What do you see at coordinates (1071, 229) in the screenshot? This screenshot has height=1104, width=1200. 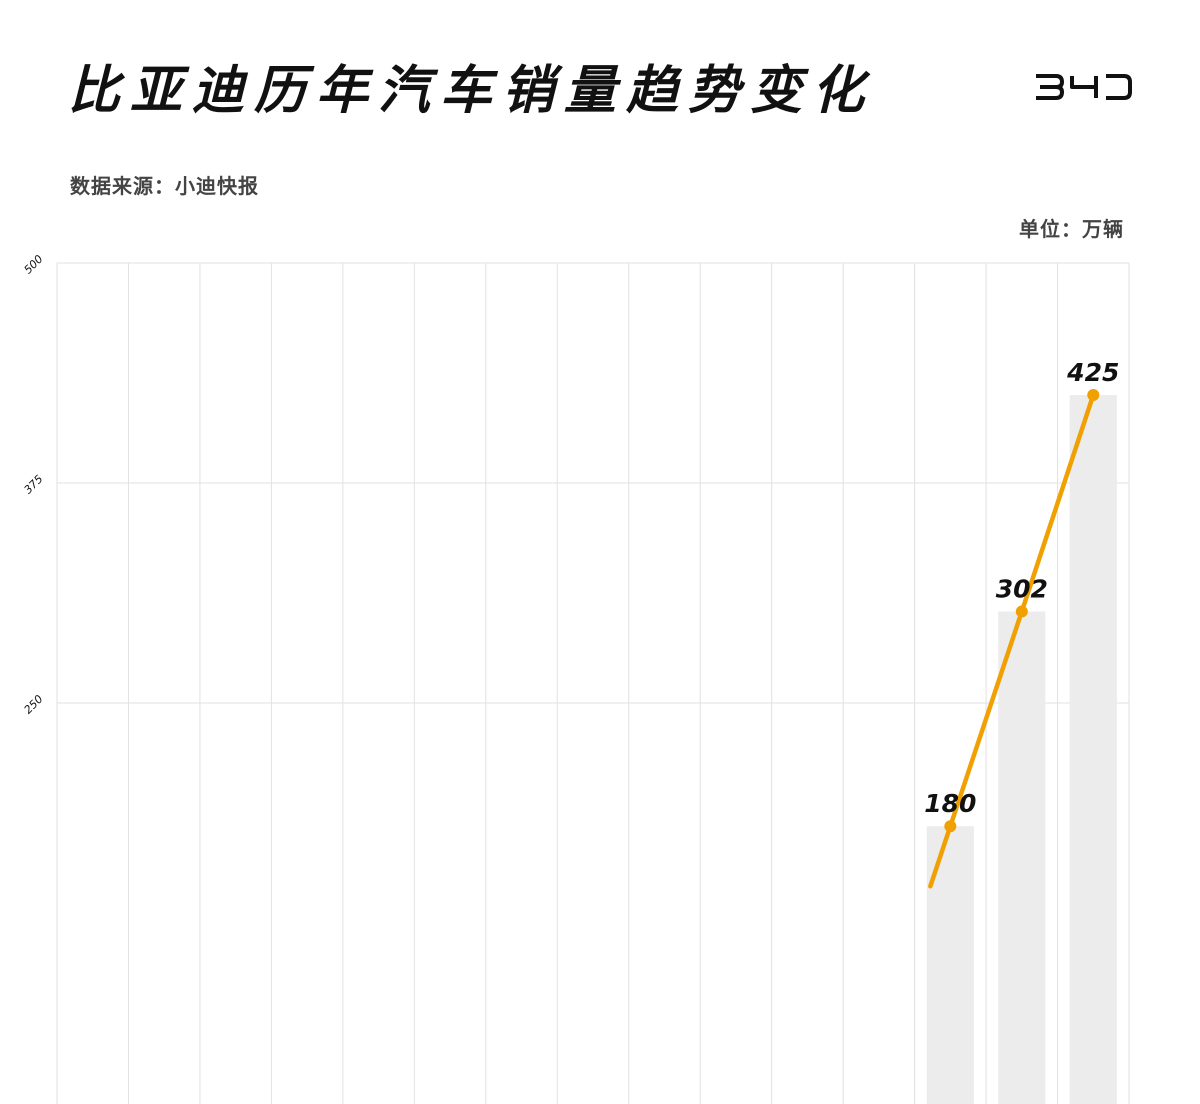 I see `unit-label: 单位：万辆` at bounding box center [1071, 229].